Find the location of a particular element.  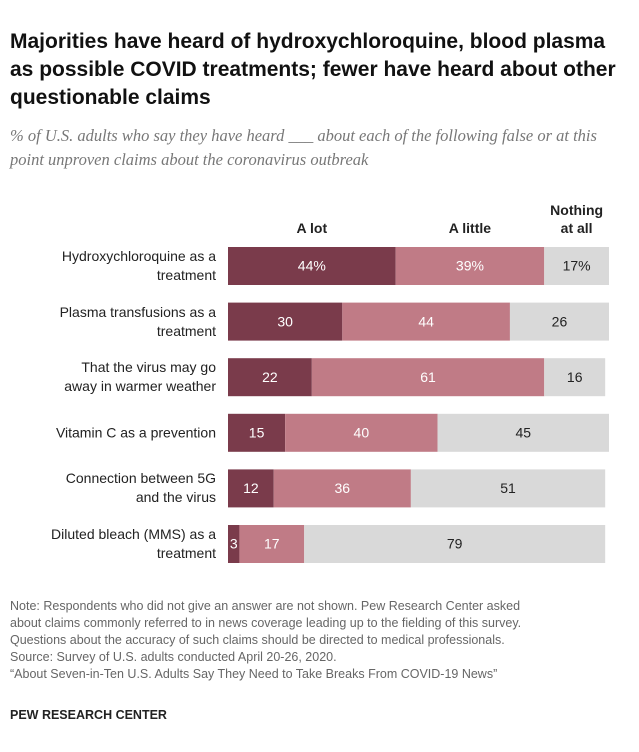

value-label: 40 is located at coordinates (362, 433).